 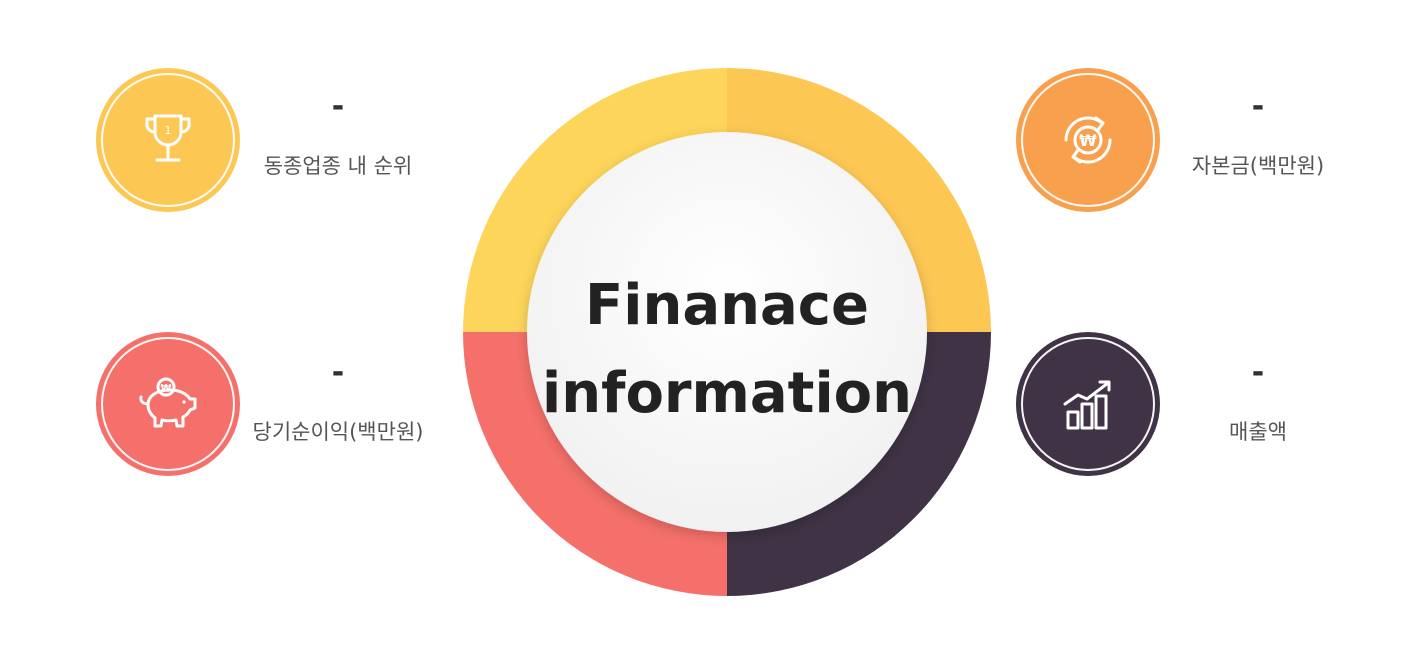 What do you see at coordinates (1258, 432) in the screenshot?
I see `sales-label: 매출액` at bounding box center [1258, 432].